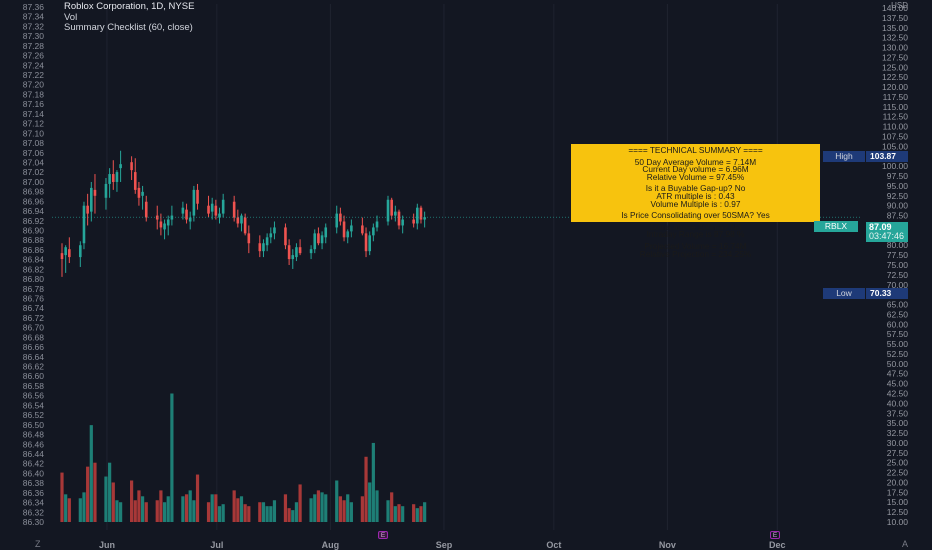 This screenshot has width=932, height=550. What do you see at coordinates (34, 240) in the screenshot?
I see `left-axis-tick: 86.88` at bounding box center [34, 240].